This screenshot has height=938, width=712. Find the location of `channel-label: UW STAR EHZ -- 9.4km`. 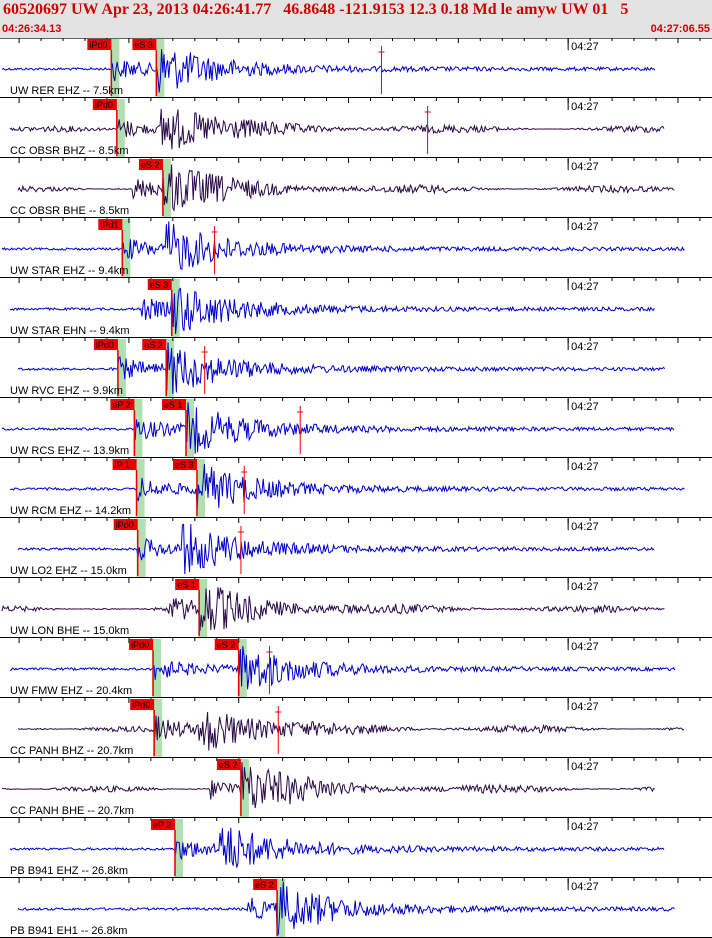

channel-label: UW STAR EHZ -- 9.4km is located at coordinates (69, 271).